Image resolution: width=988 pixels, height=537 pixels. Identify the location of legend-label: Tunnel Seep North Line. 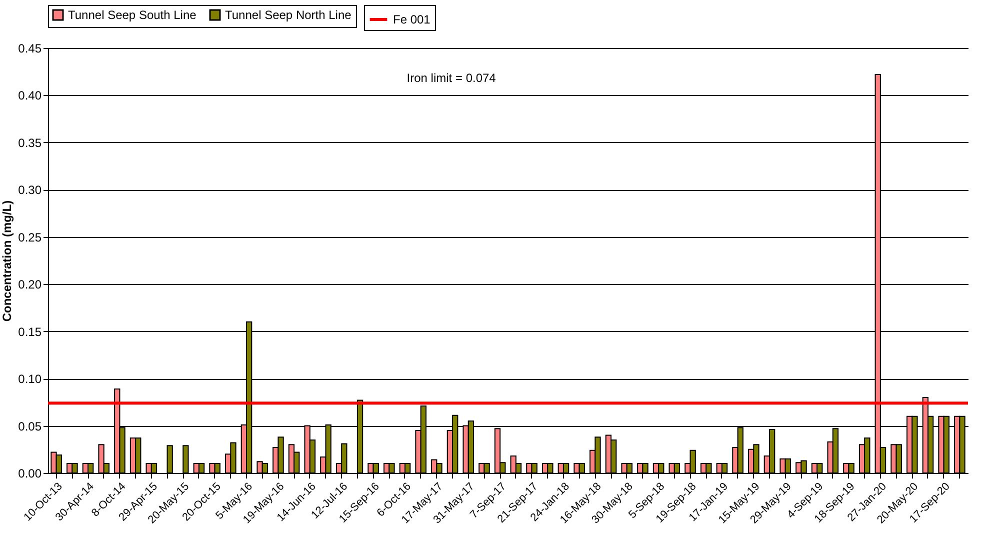
(288, 15).